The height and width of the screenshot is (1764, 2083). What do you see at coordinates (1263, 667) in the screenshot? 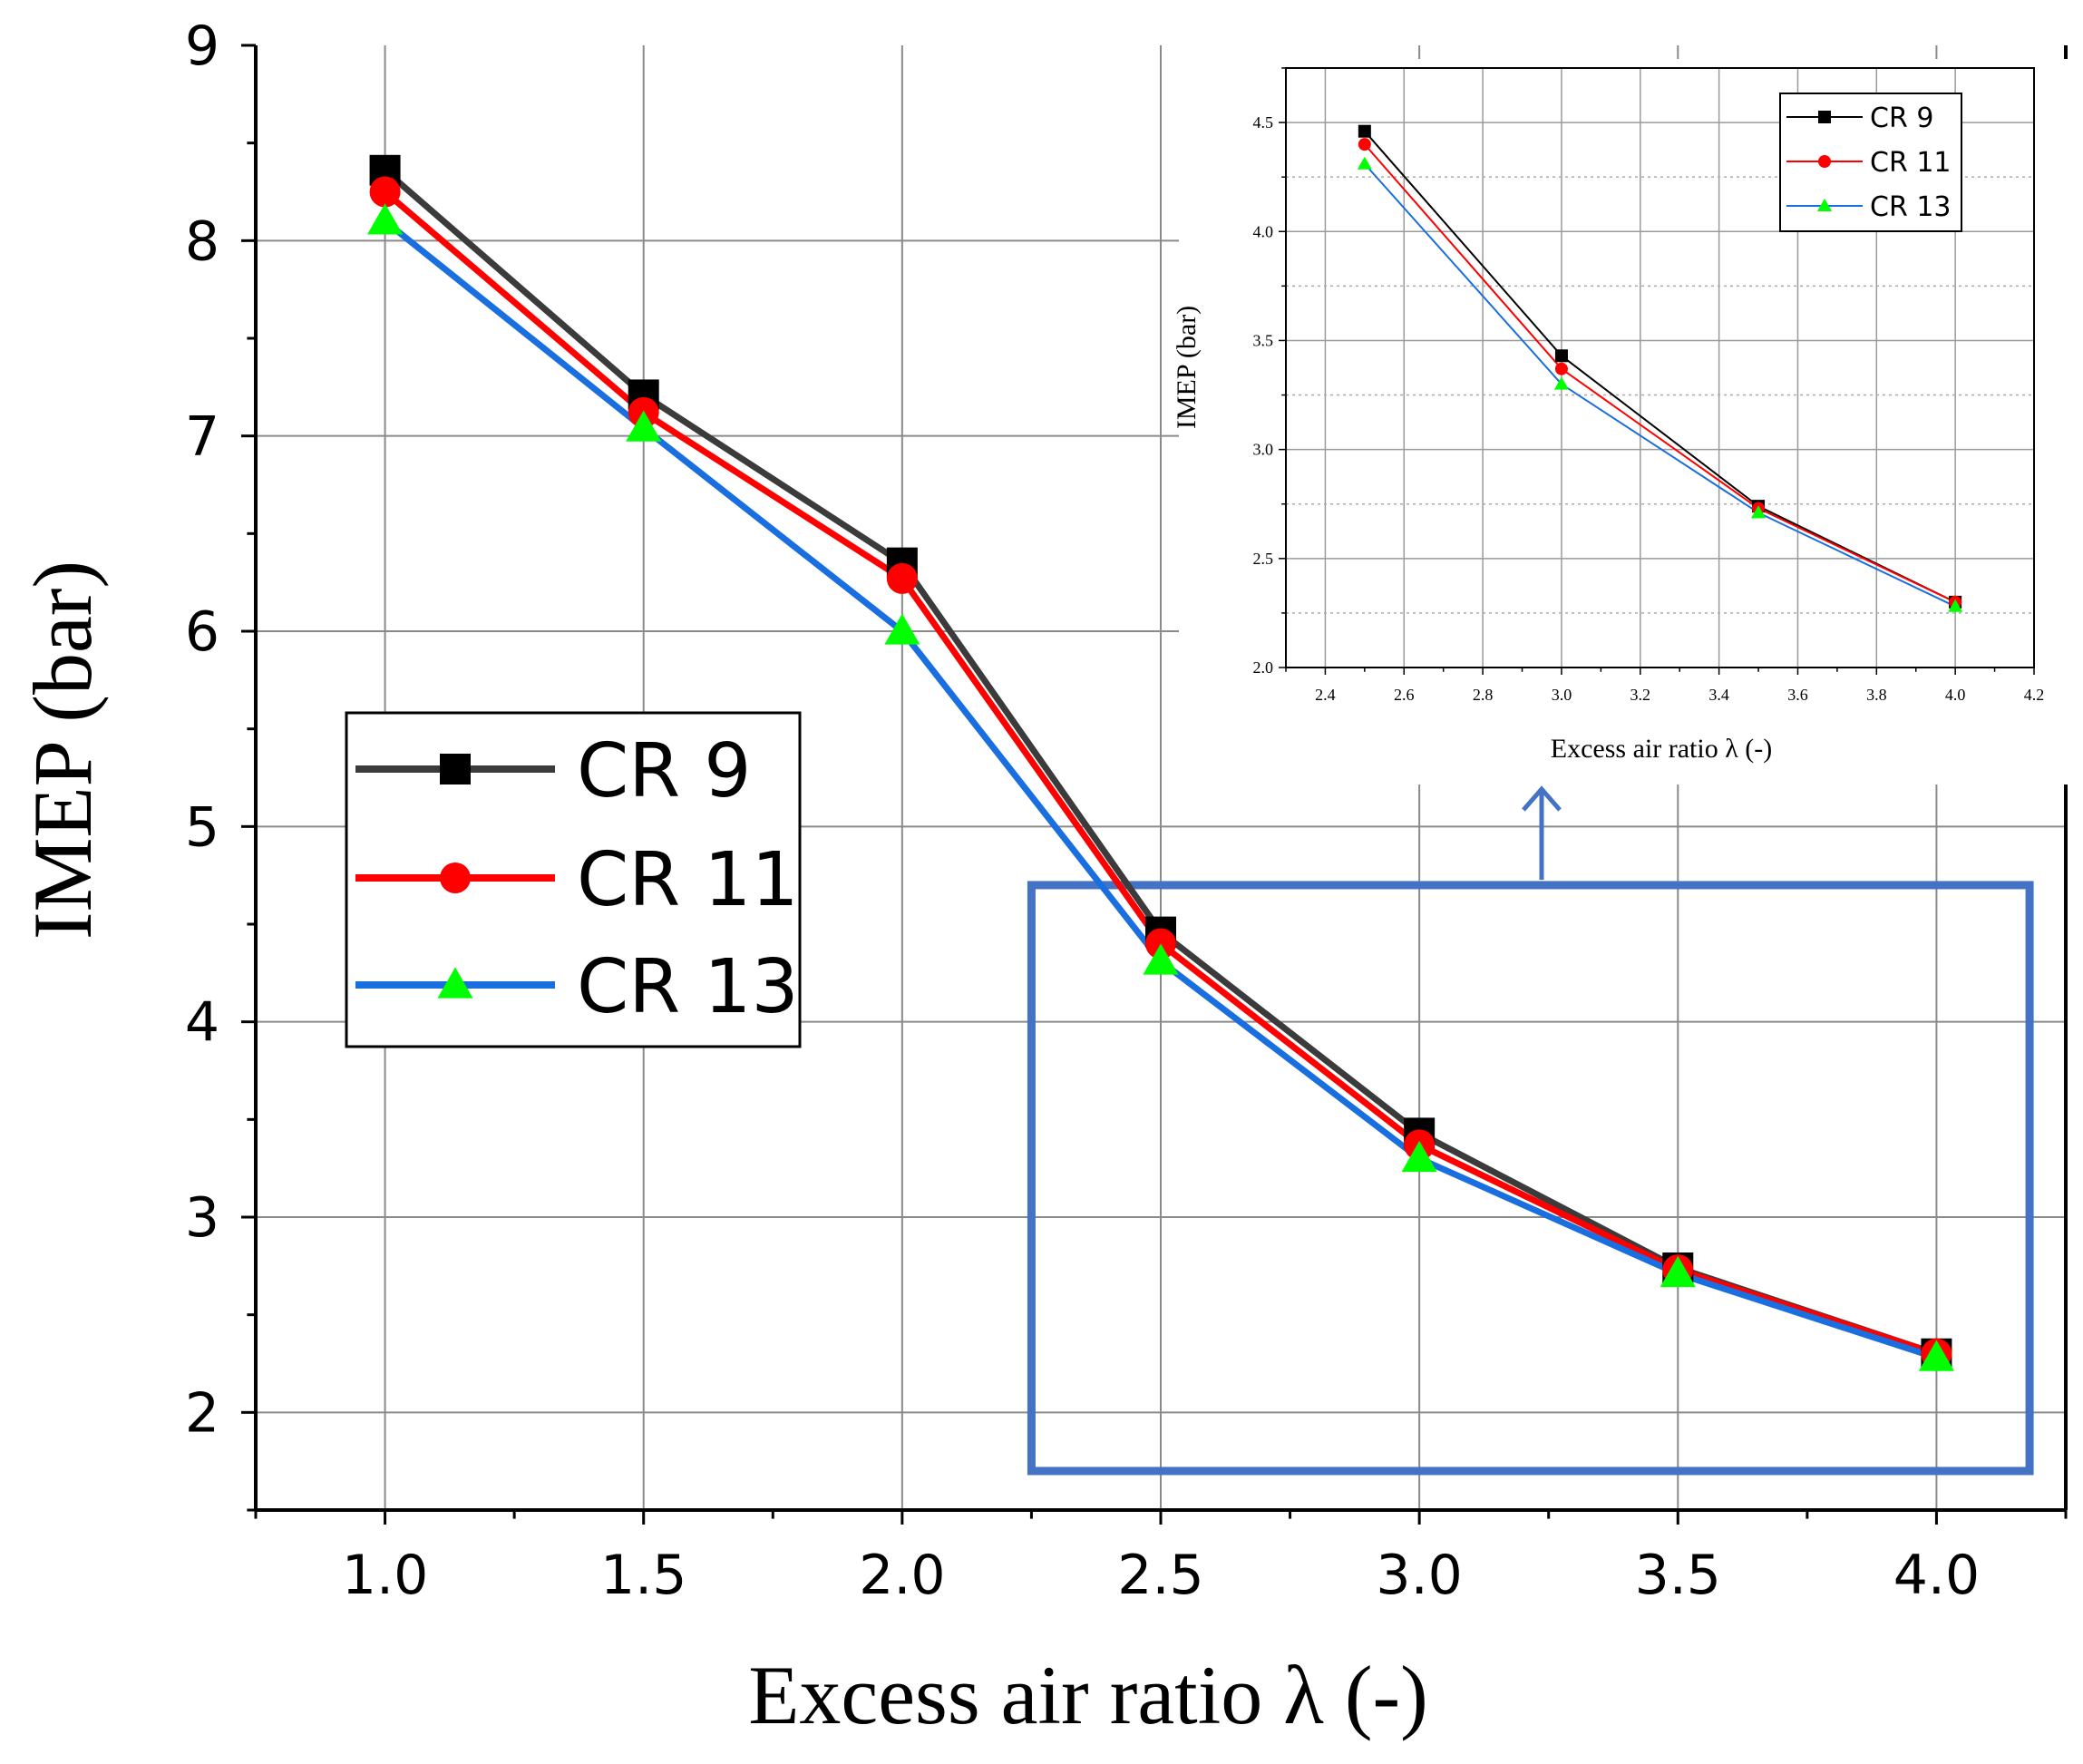
I see `y-tick-label-2.0: 2.0` at bounding box center [1263, 667].